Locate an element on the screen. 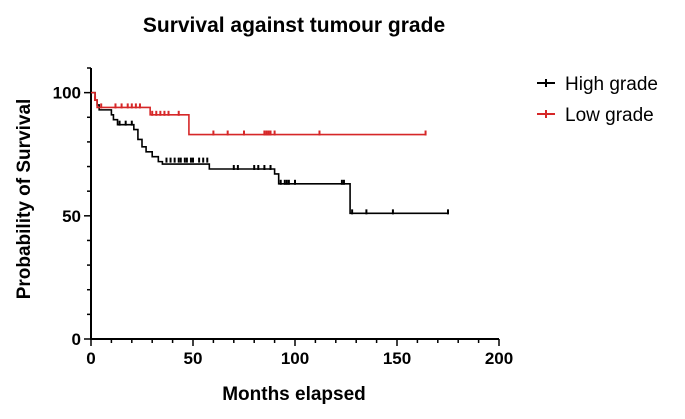 This screenshot has width=685, height=419. x-tick-label: 50 is located at coordinates (193, 358).